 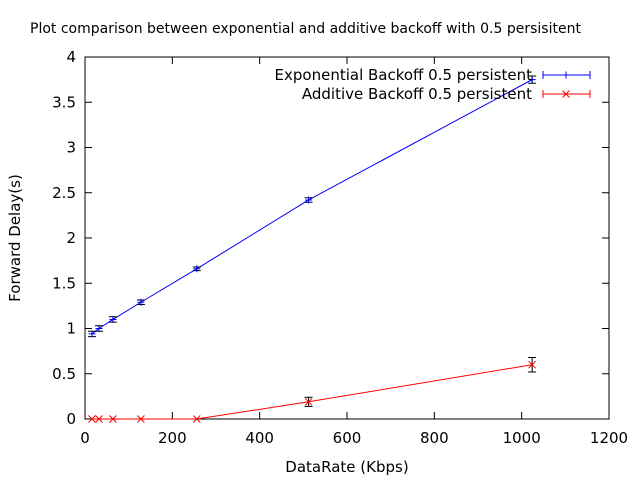 I want to click on y-axis-title: Forward Delay(s), so click(x=15, y=238).